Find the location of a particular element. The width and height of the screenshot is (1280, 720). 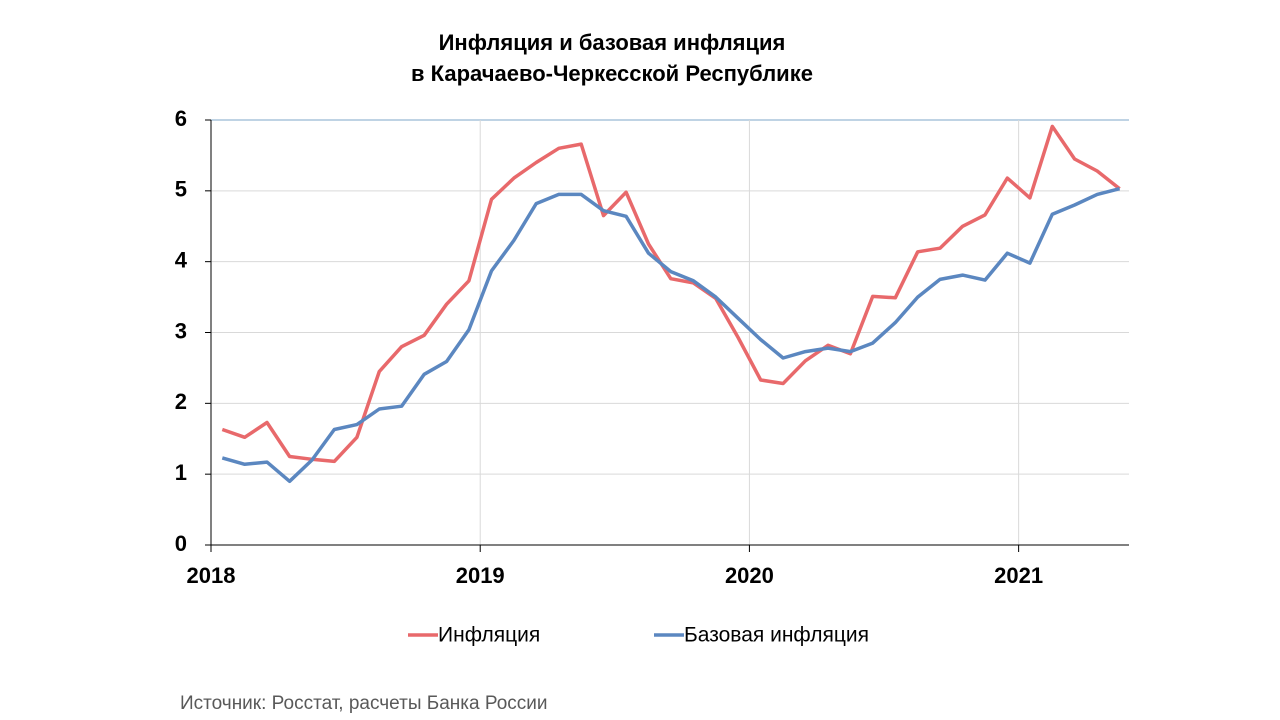

x-tick-label: 2019 is located at coordinates (480, 575).